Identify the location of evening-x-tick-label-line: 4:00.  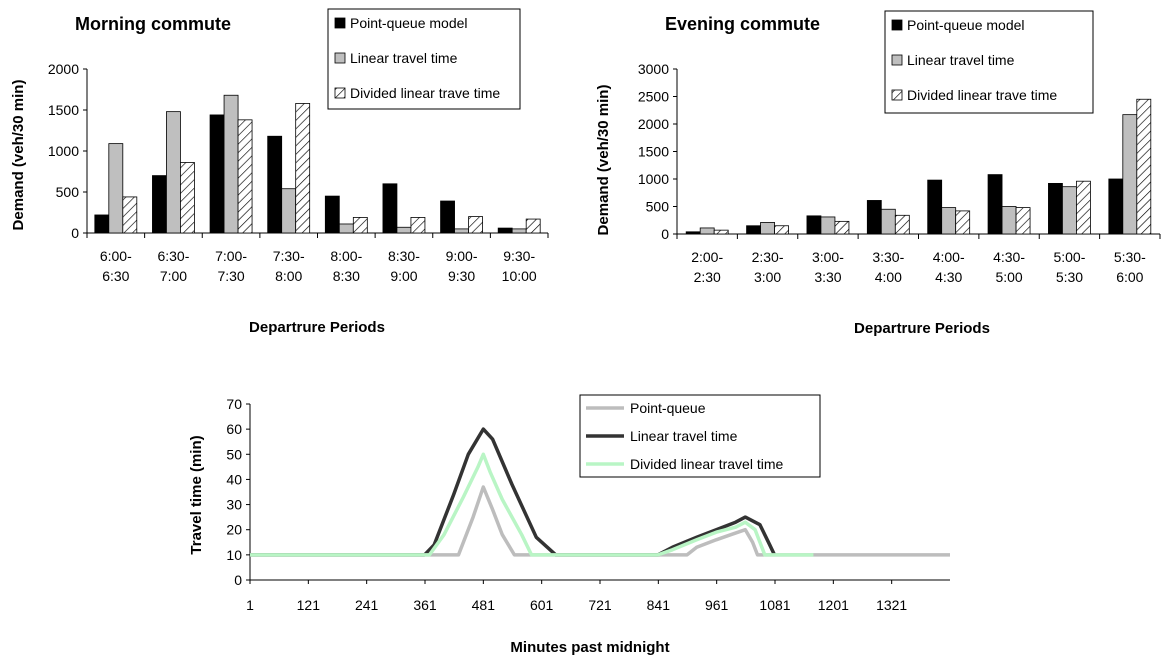
(888, 277).